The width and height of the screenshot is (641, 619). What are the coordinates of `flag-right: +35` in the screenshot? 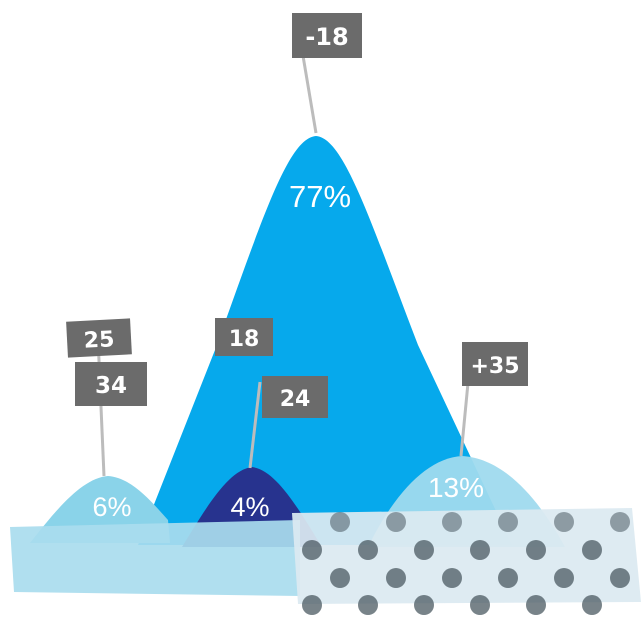 It's located at (495, 364).